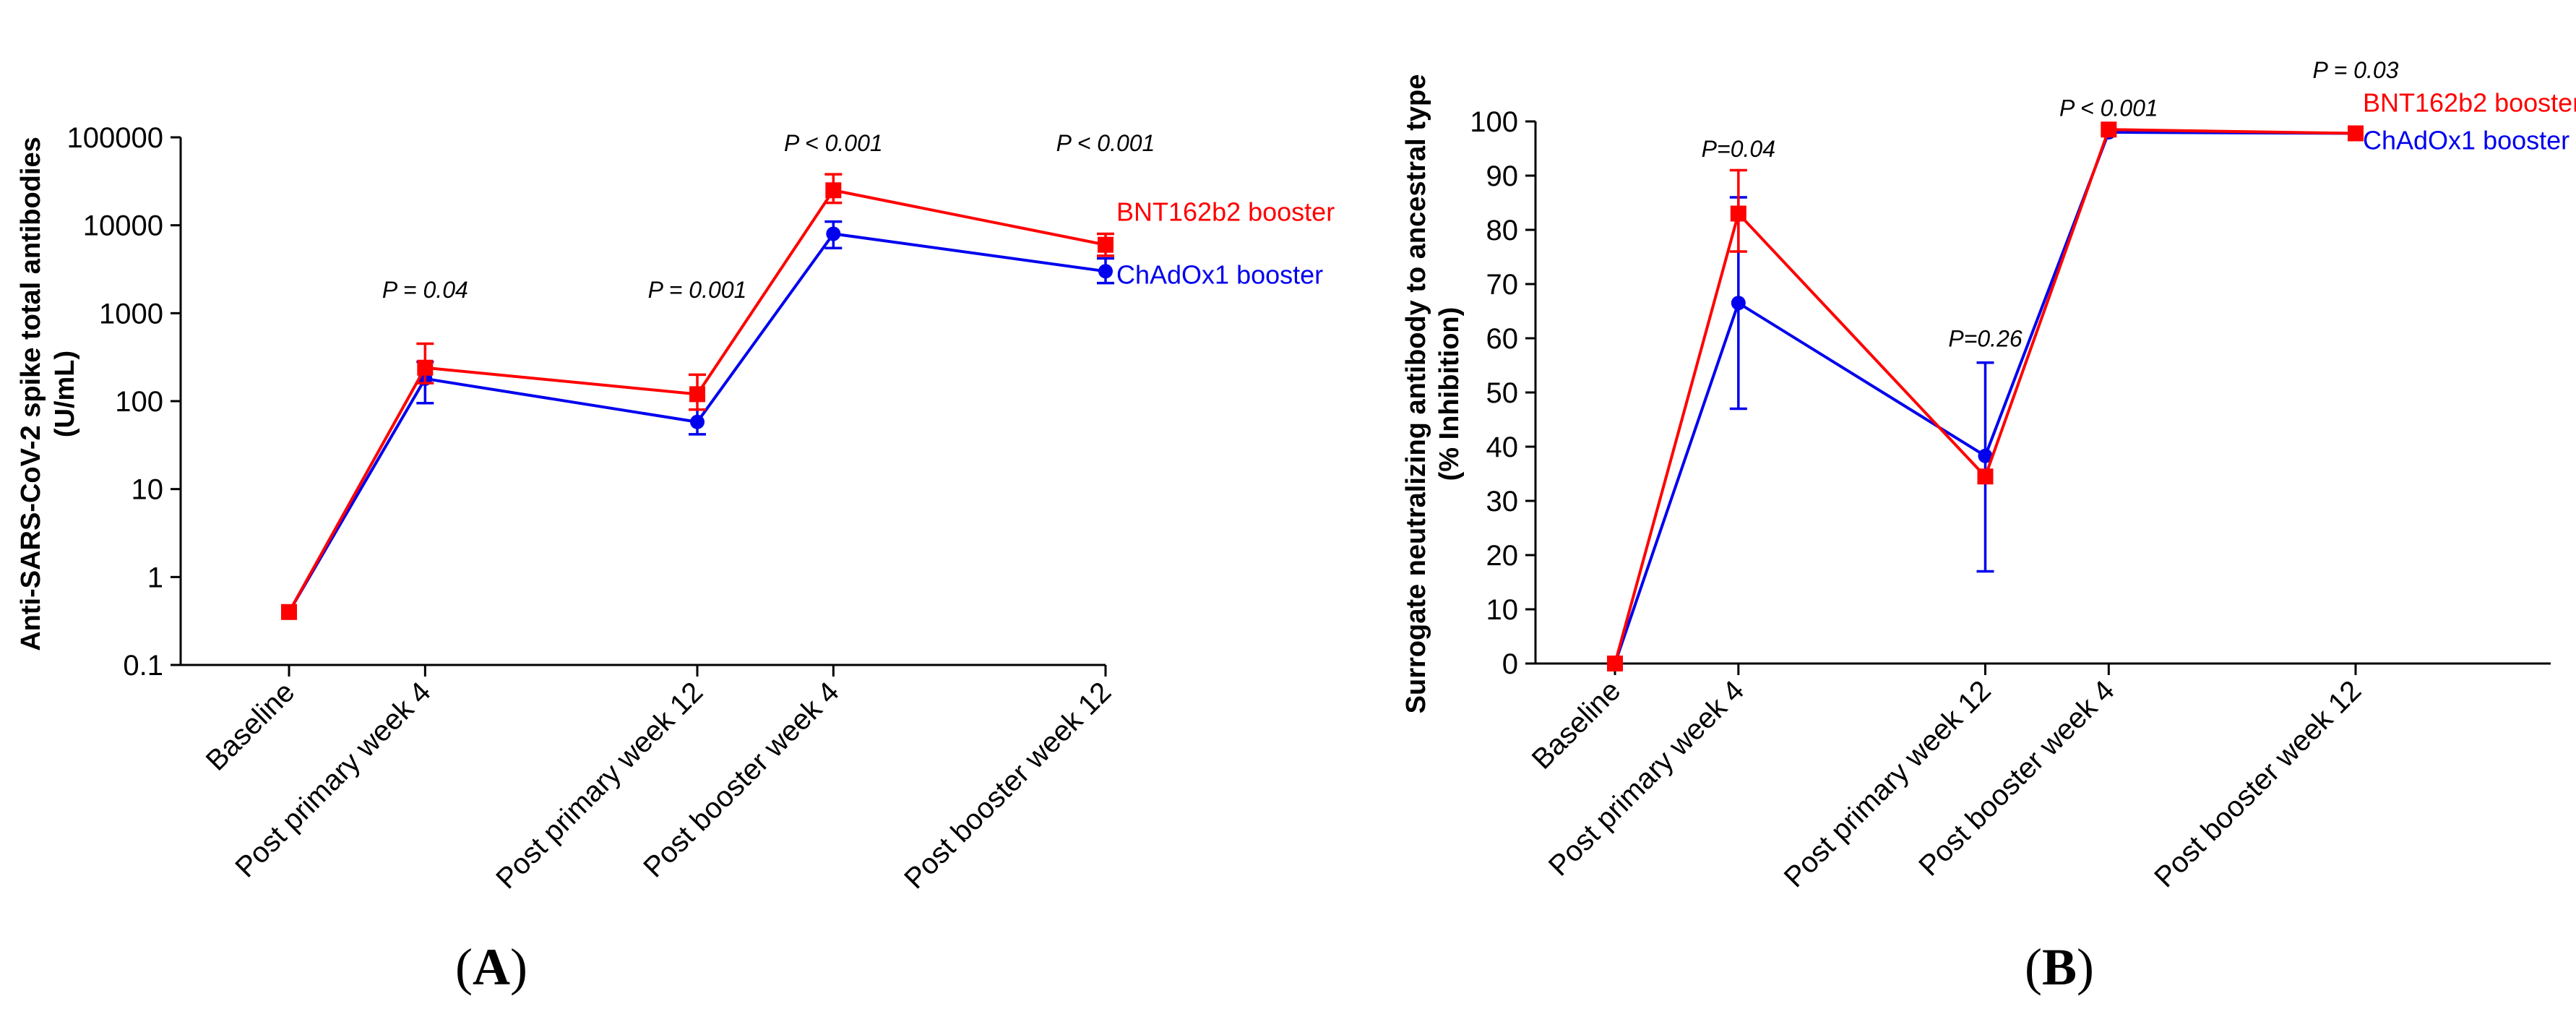  Describe the element at coordinates (1502, 556) in the screenshot. I see `y-tick-label: 20` at that location.